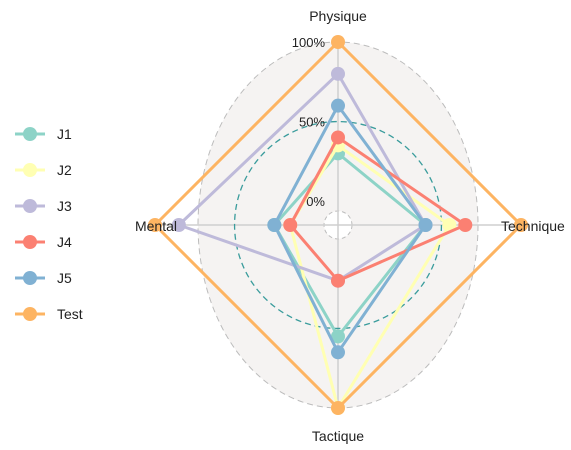  What do you see at coordinates (43, 278) in the screenshot?
I see `legend-item-j5: J5` at bounding box center [43, 278].